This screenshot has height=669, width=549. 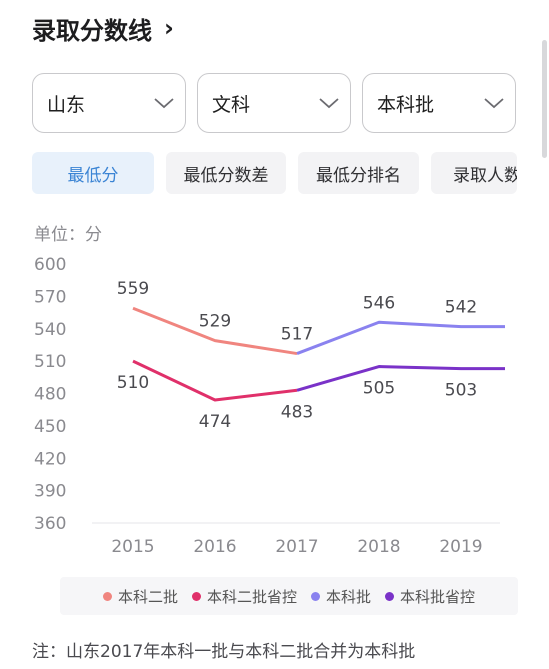 I want to click on data-label: 483, so click(x=297, y=412).